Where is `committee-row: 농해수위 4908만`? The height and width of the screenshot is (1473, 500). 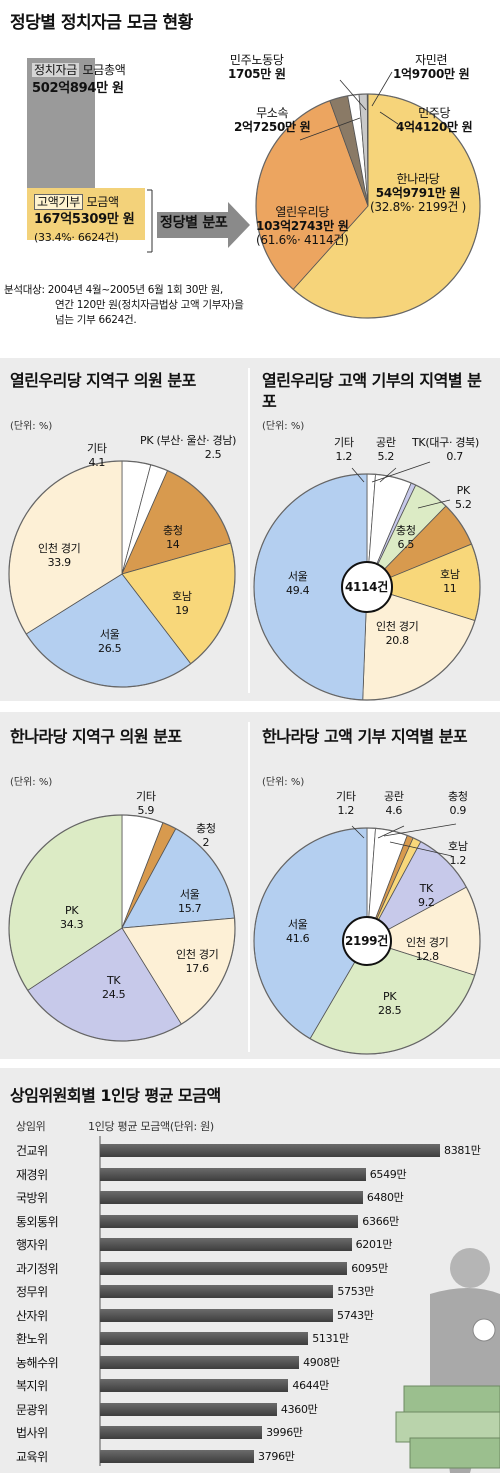
committee-row: 농해수위 4908만 is located at coordinates (250, 1363).